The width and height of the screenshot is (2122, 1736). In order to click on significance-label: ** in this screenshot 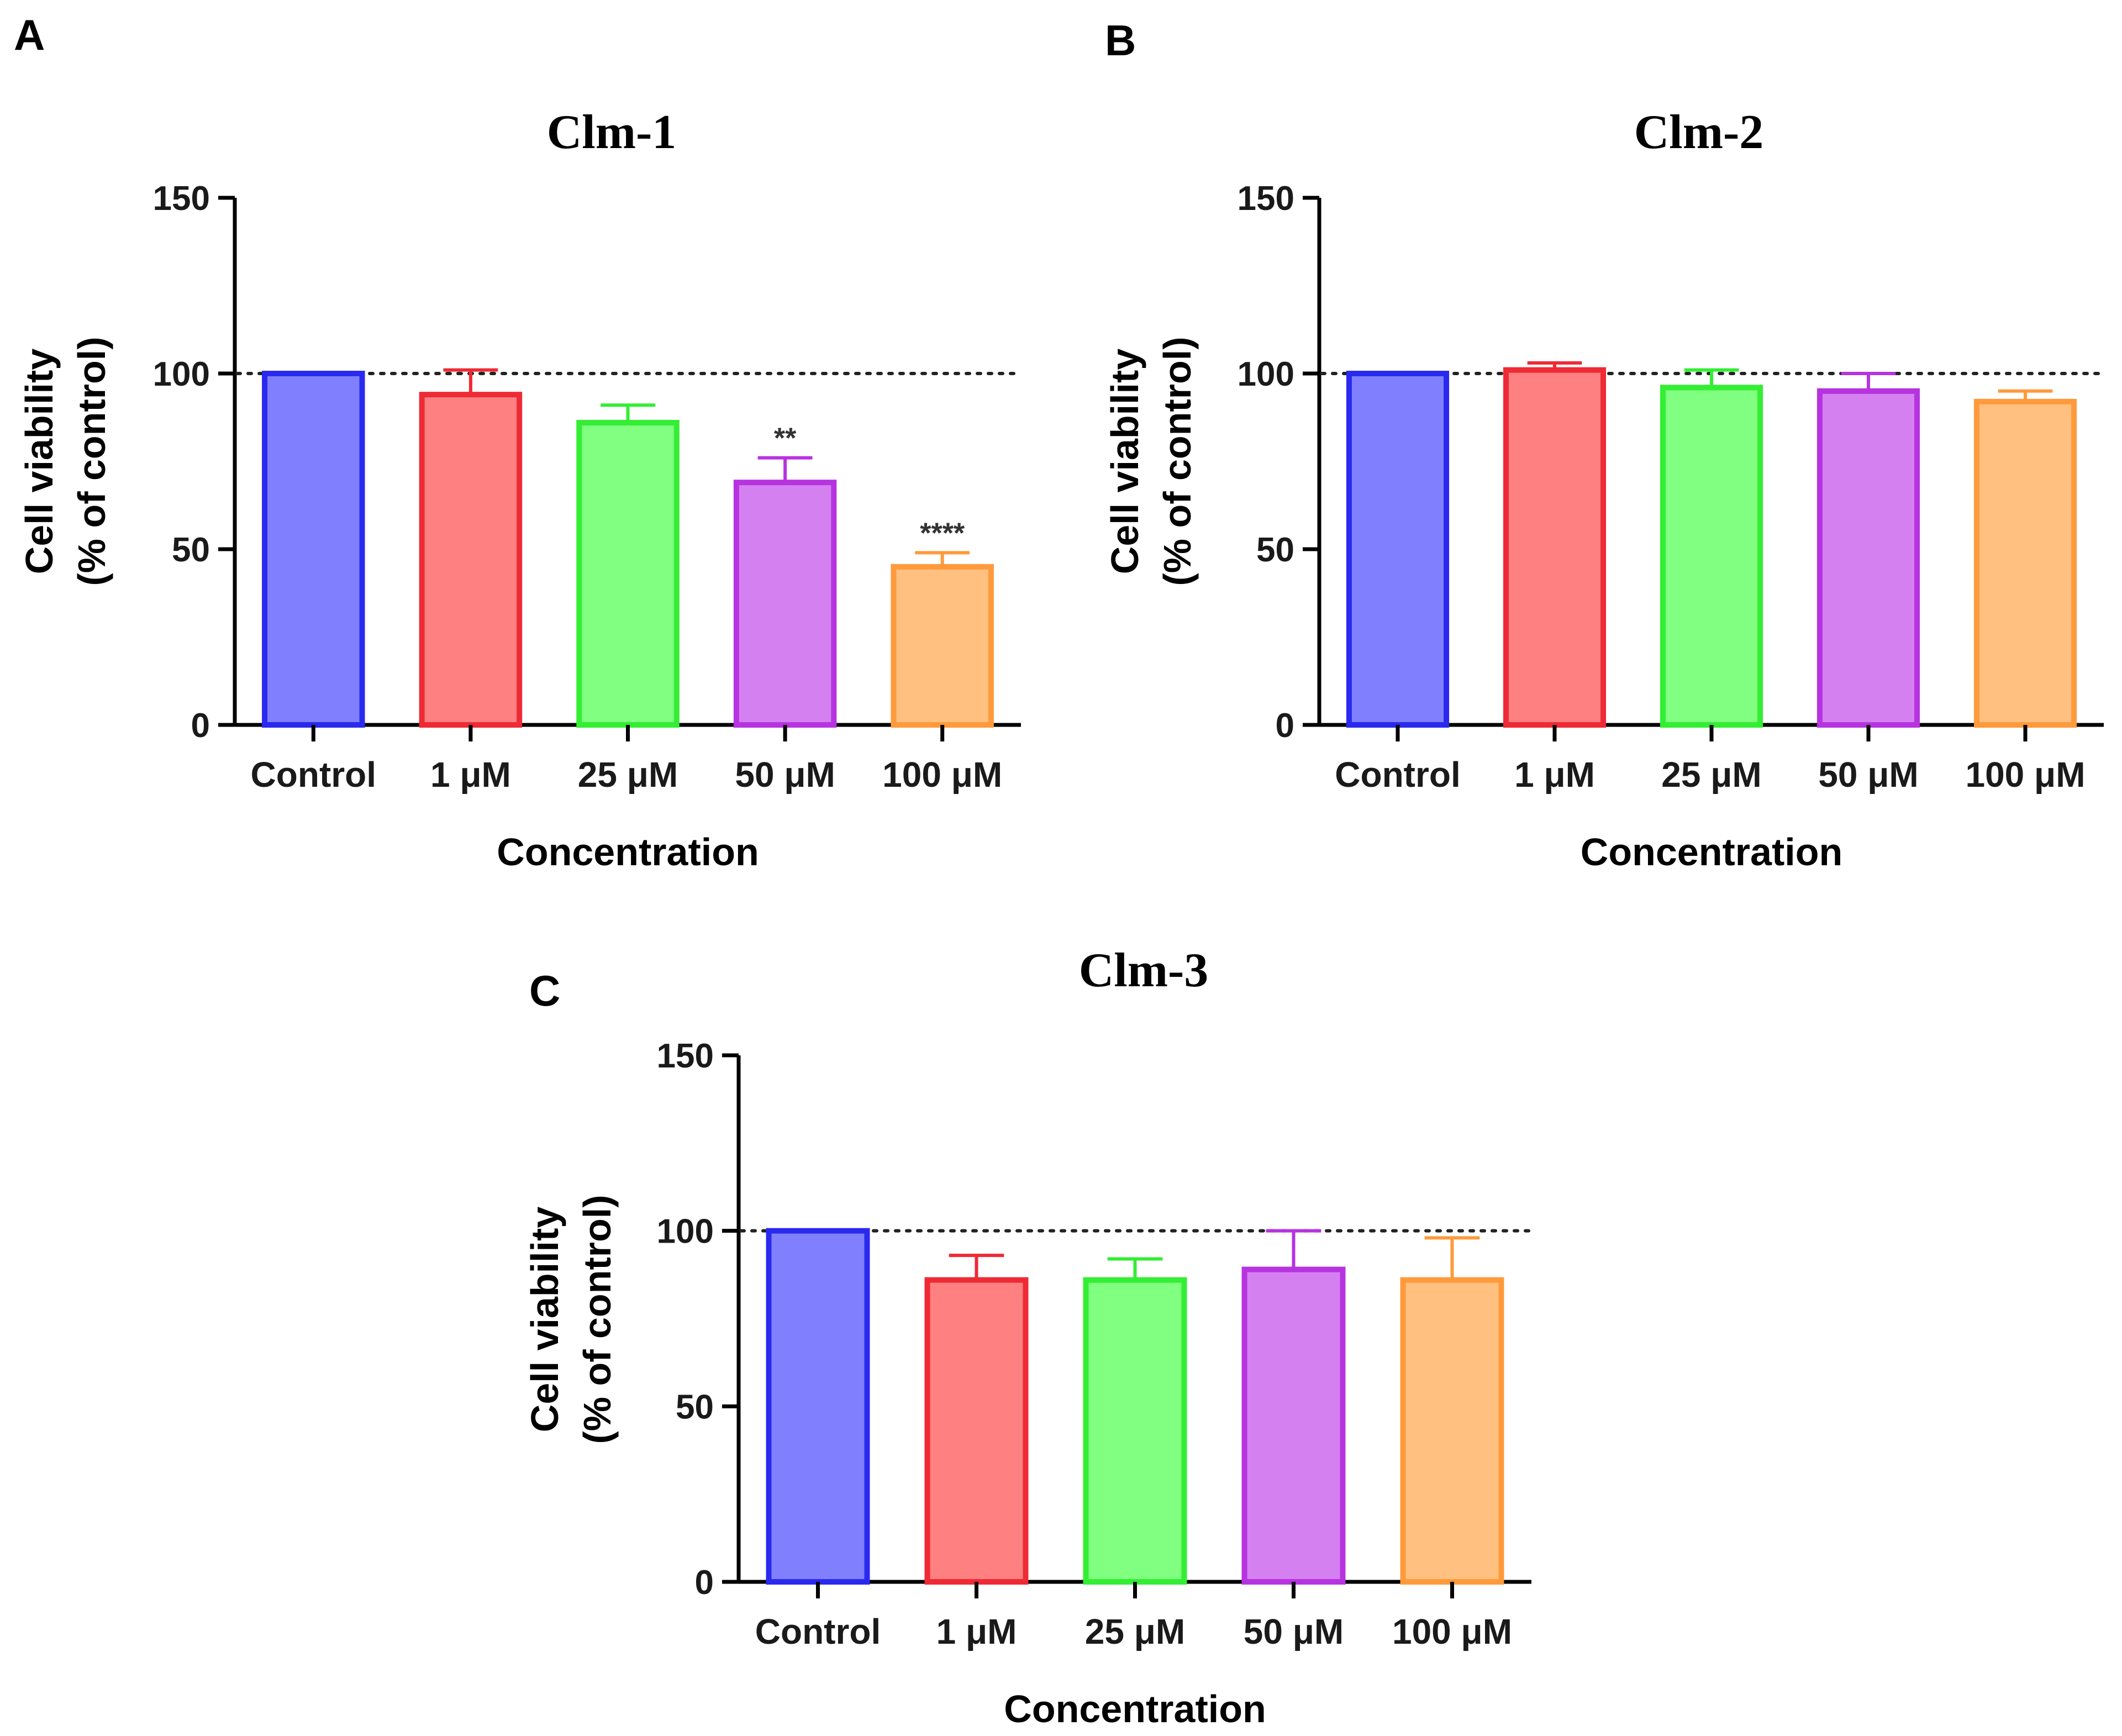, I will do `click(785, 439)`.